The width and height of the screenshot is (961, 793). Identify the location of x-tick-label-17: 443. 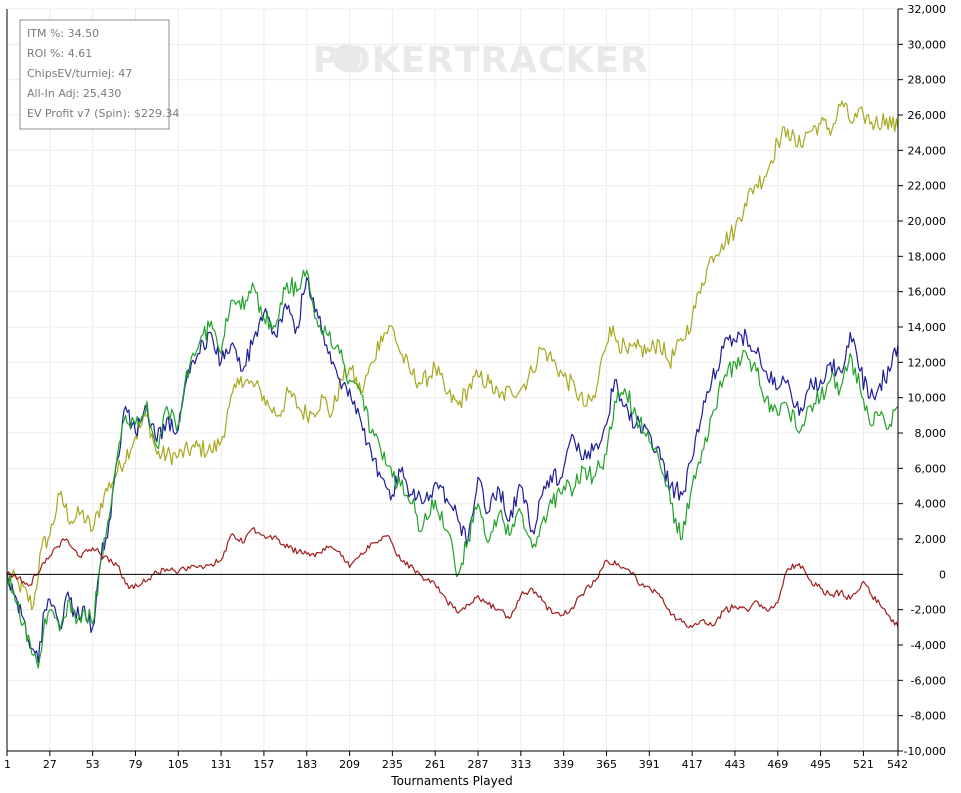
(734, 764).